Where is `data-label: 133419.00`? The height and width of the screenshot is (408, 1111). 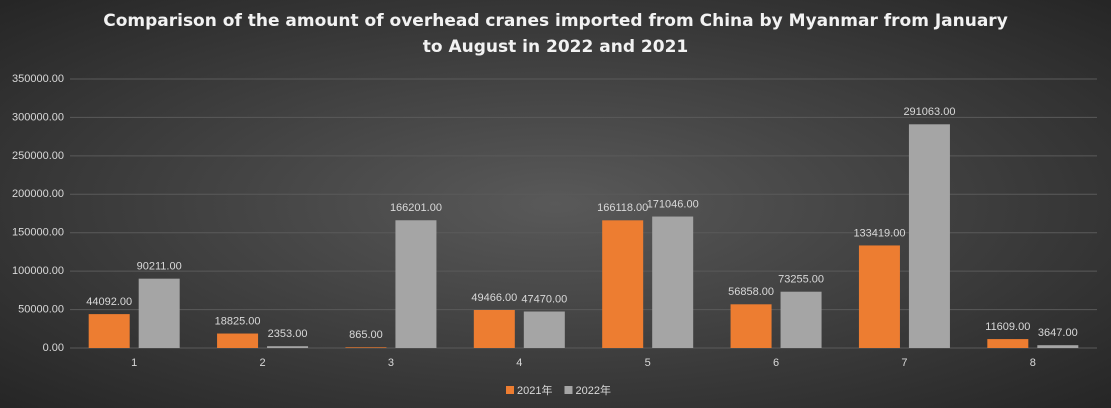
data-label: 133419.00 is located at coordinates (879, 233).